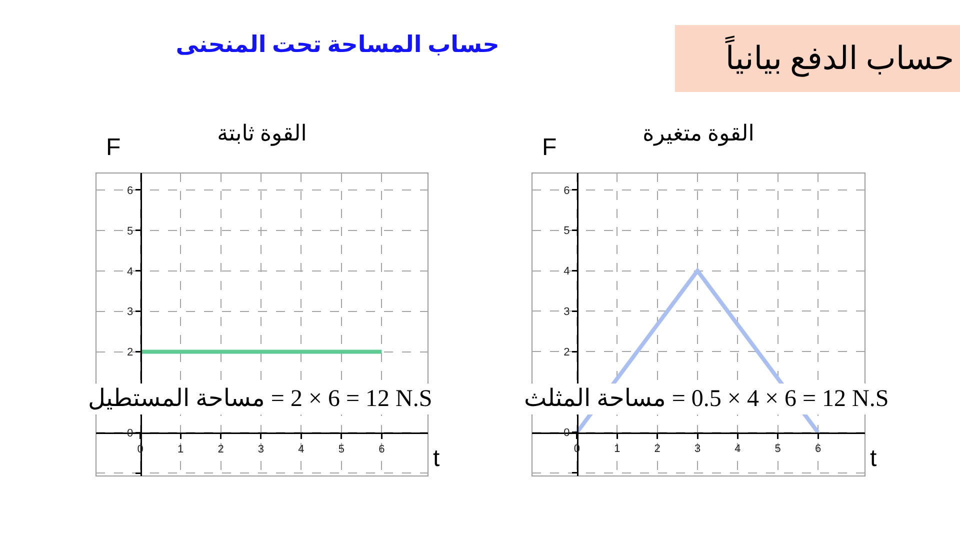 This screenshot has height=540, width=960. What do you see at coordinates (817, 58) in the screenshot?
I see `text: حساب الدفع بيانياً` at bounding box center [817, 58].